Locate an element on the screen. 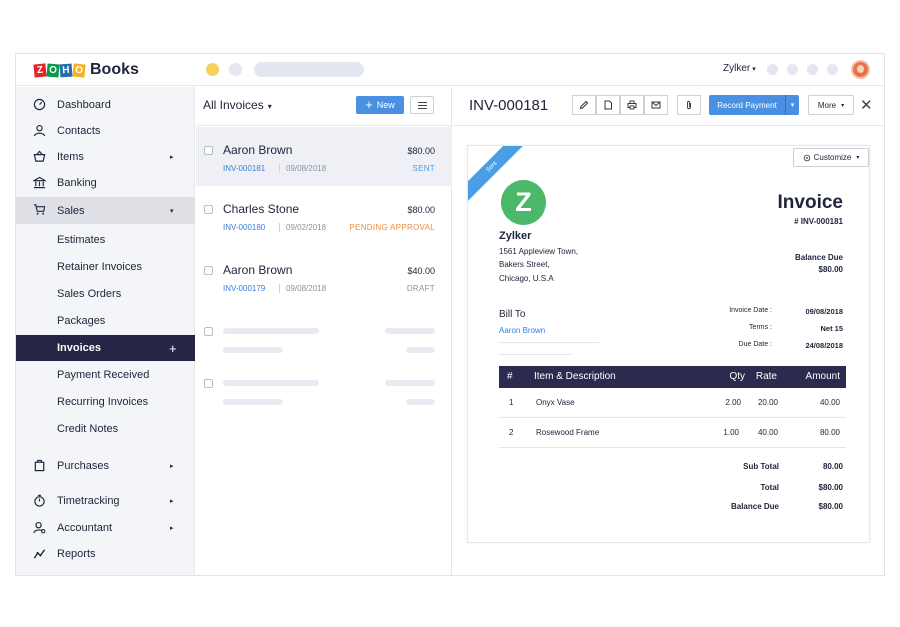 Image resolution: width=900 pixels, height=627 pixels. bill-to-customer: Aaron Brown is located at coordinates (522, 330).